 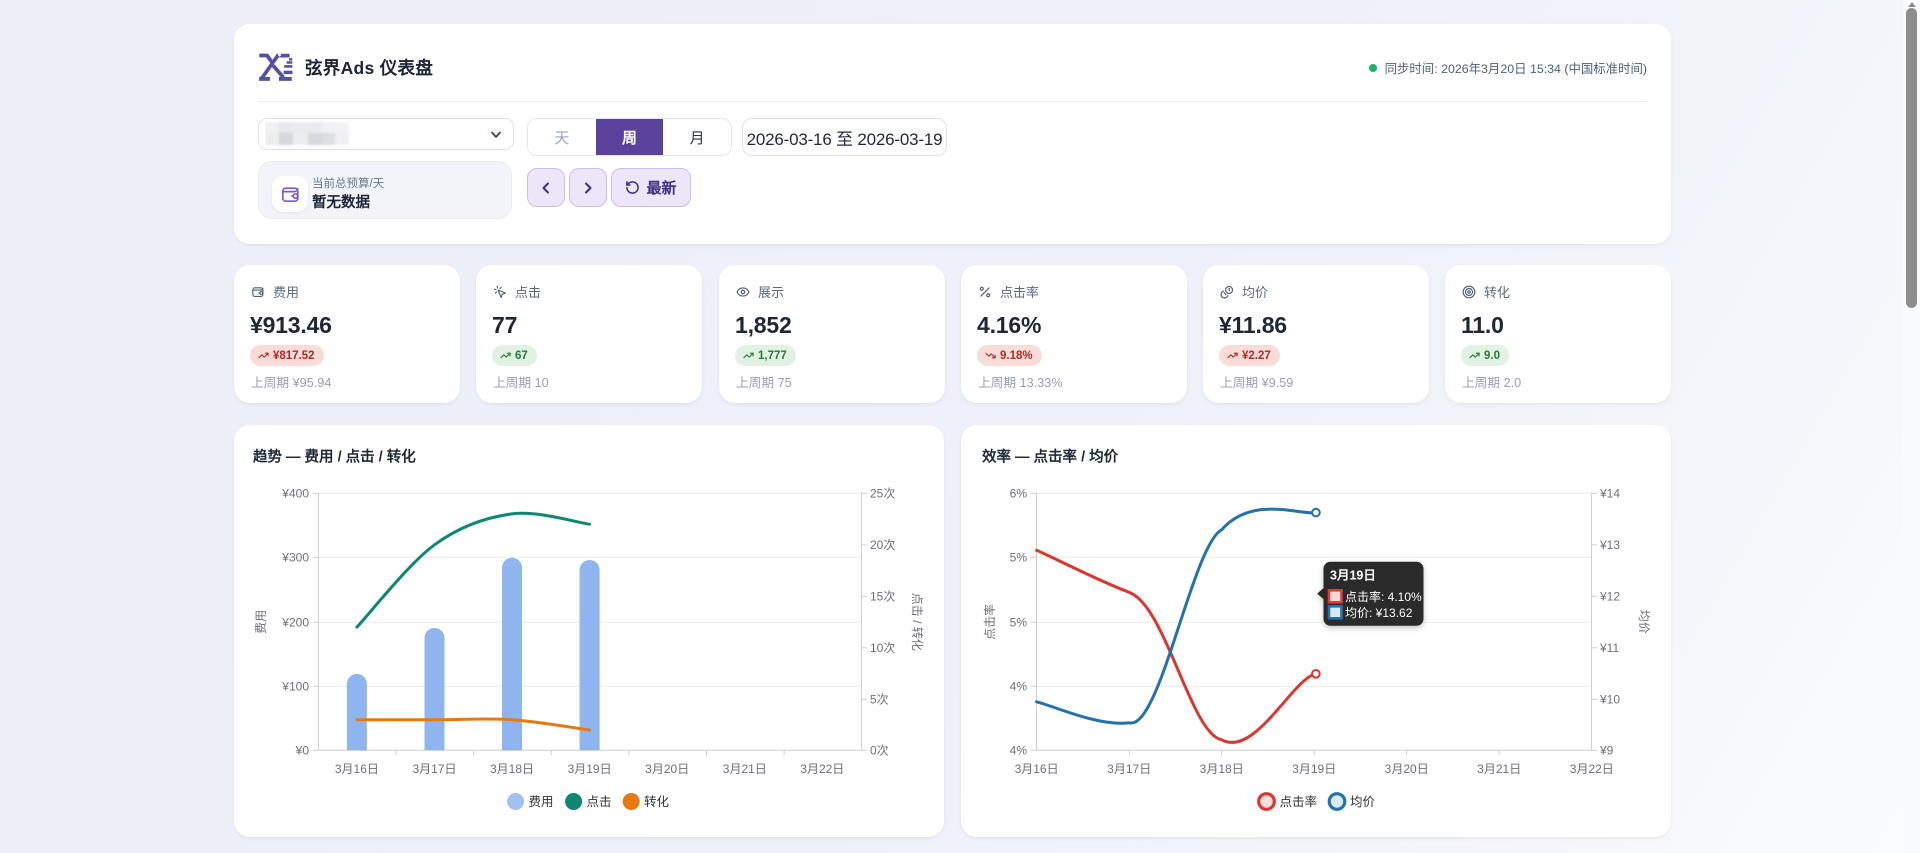 What do you see at coordinates (1606, 750) in the screenshot?
I see `svg-text: ¥9` at bounding box center [1606, 750].